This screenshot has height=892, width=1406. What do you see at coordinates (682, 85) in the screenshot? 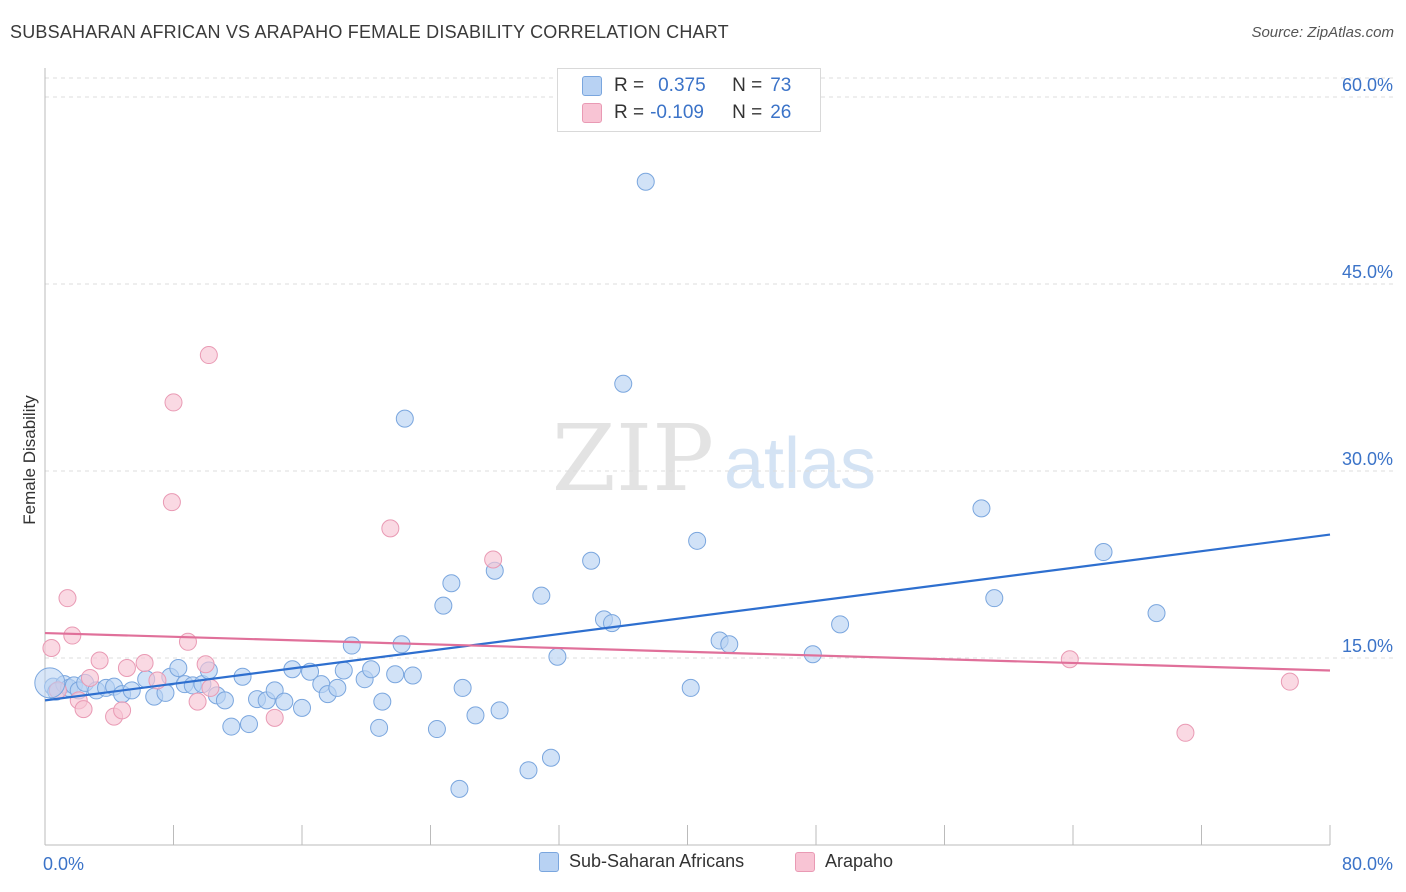
I see `legend-r-value: 0.375` at bounding box center [682, 85].